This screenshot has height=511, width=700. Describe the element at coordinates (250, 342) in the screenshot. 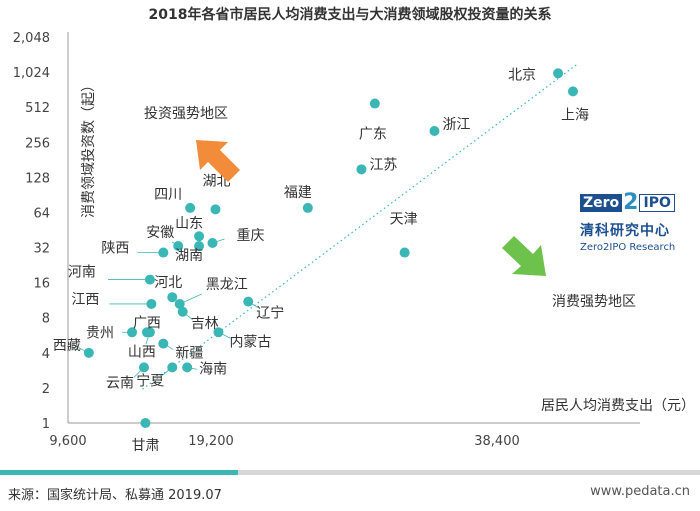

I see `point-label: 内蒙古` at that location.